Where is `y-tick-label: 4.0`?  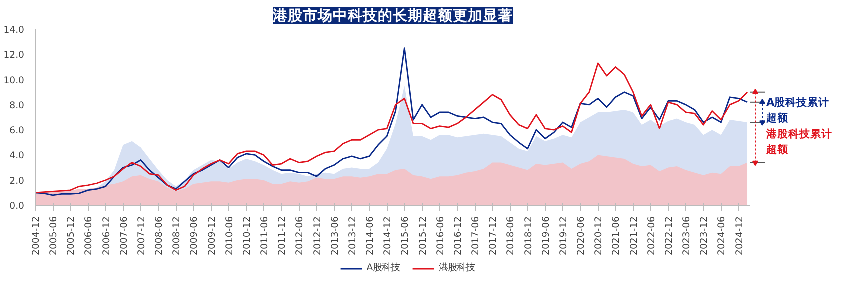
y-tick-label: 4.0 is located at coordinates (17, 156).